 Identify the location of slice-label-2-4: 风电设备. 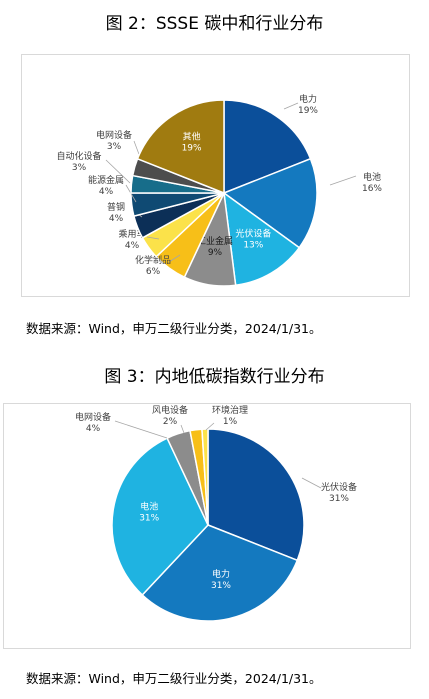
(170, 410).